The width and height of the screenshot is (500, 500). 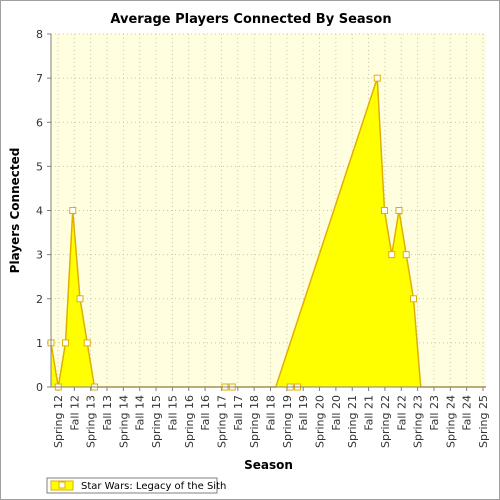 I want to click on x-tick-label: Fall 22, so click(x=401, y=413).